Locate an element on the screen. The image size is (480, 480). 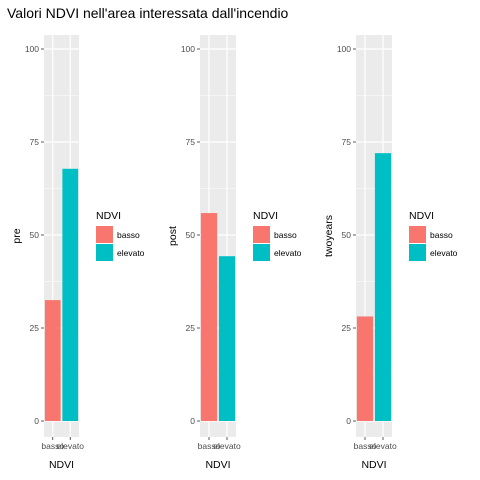
y-axis-title: twoyears is located at coordinates (329, 236).